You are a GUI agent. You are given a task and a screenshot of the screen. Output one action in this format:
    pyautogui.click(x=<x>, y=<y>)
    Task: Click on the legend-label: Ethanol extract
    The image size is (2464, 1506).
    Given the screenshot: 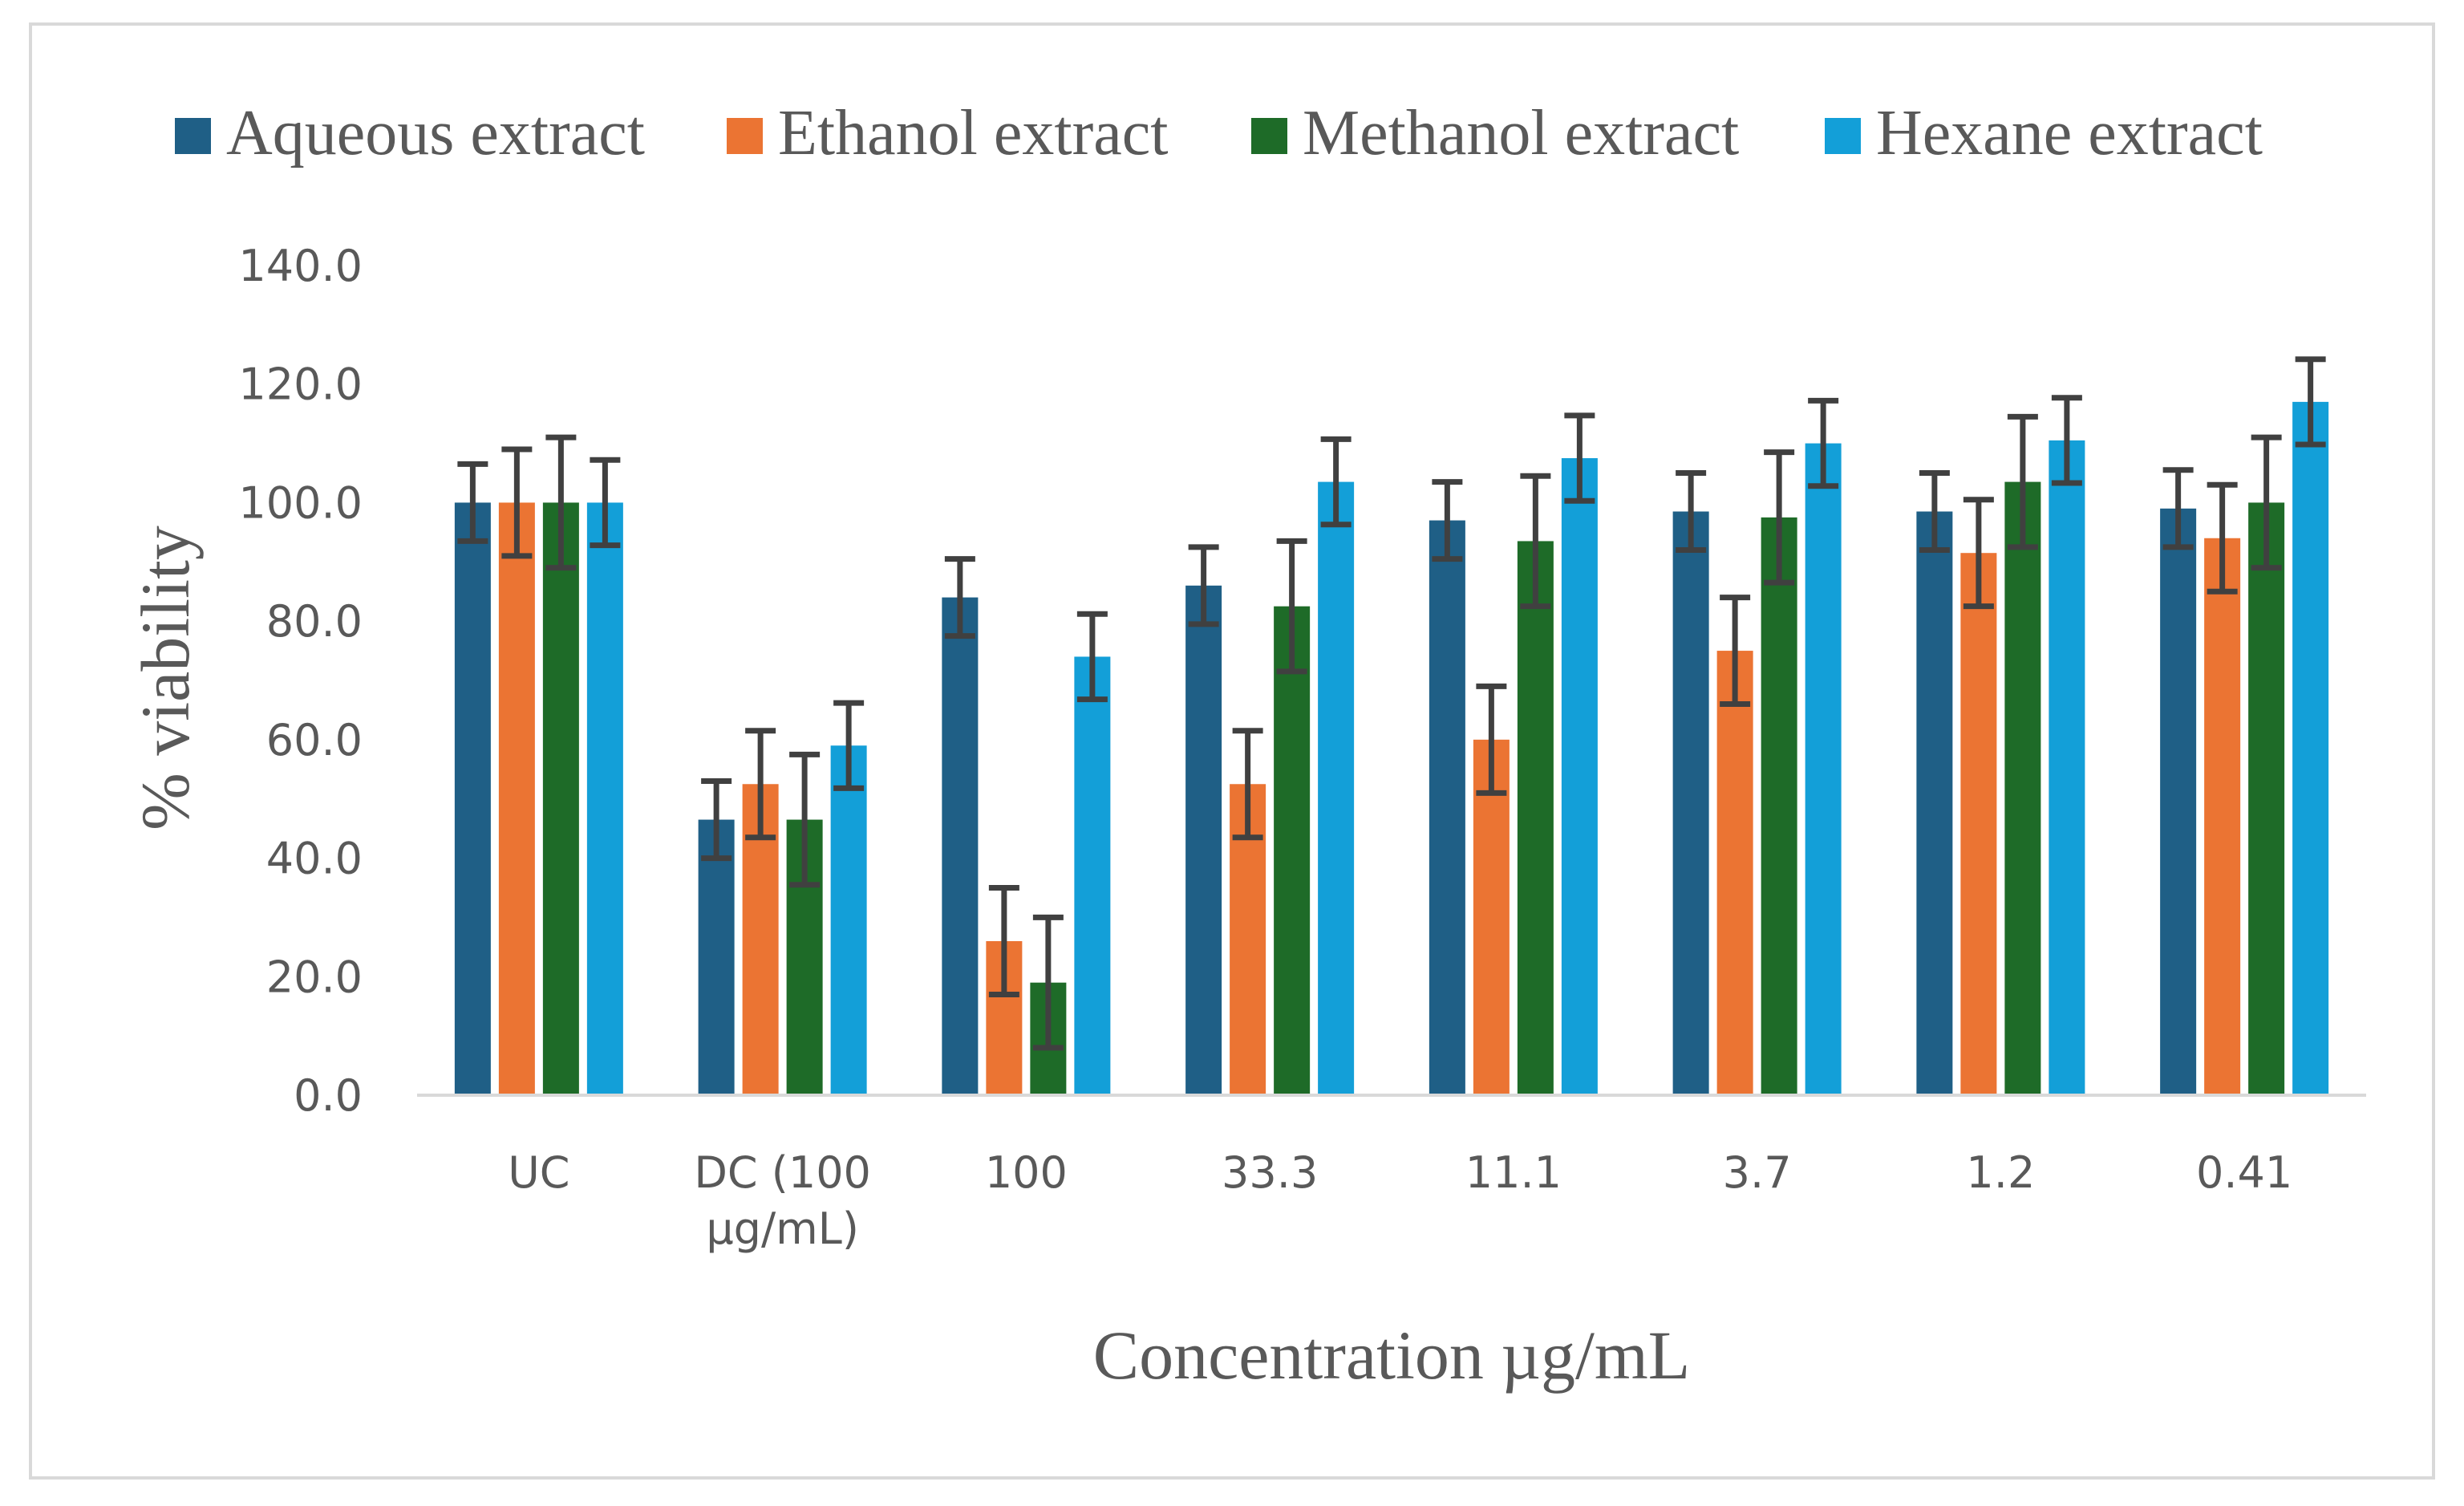 What is the action you would take?
    pyautogui.click(x=973, y=133)
    